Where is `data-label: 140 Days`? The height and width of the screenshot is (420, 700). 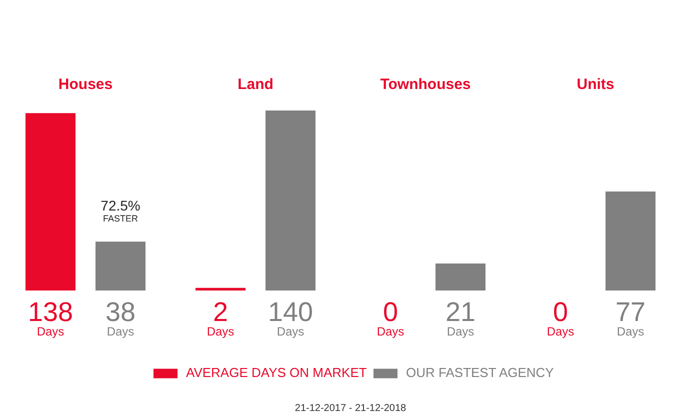
data-label: 140 Days is located at coordinates (291, 317).